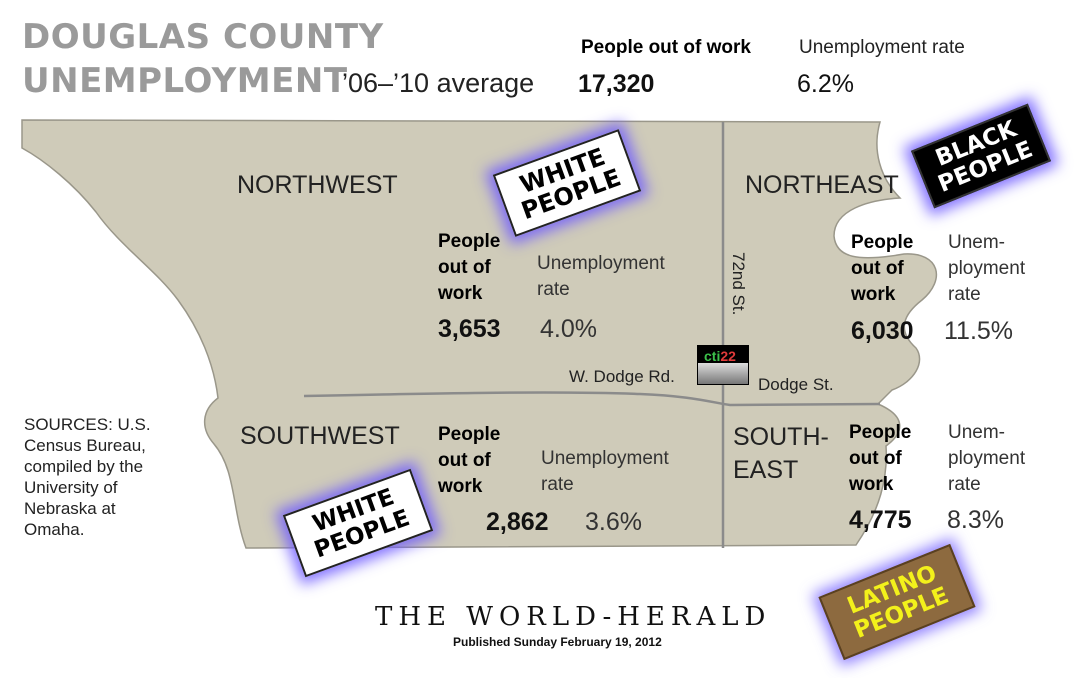  I want to click on northeast-rate-value: 11.5%, so click(979, 331).